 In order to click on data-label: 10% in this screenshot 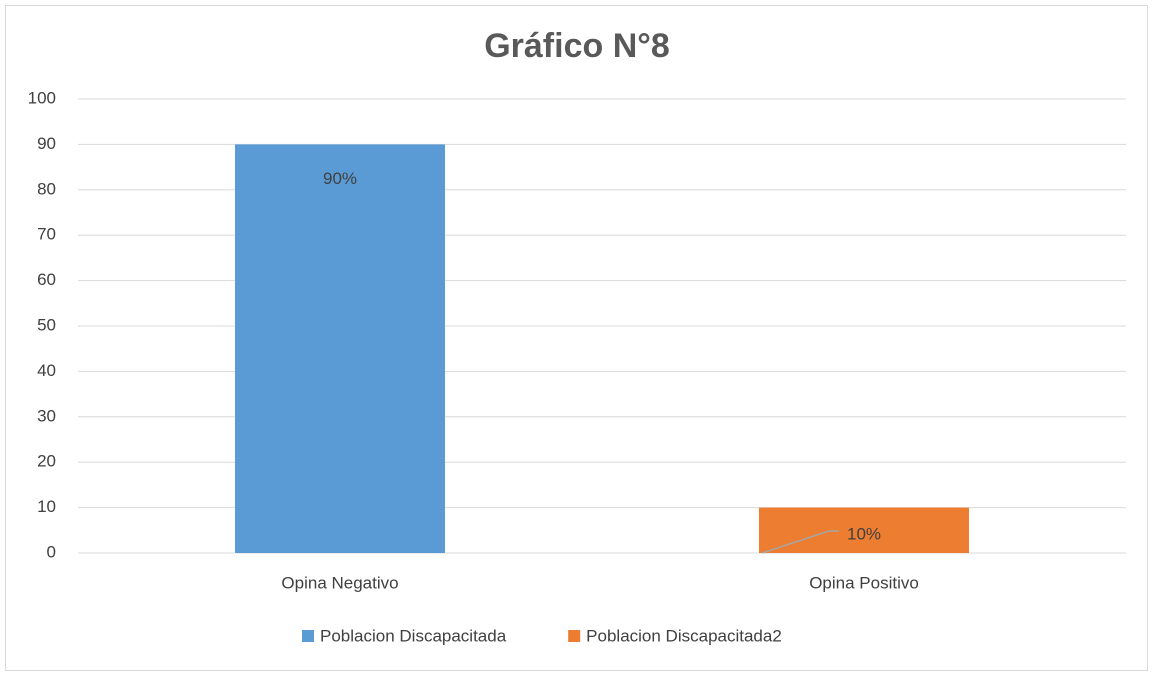, I will do `click(864, 533)`.